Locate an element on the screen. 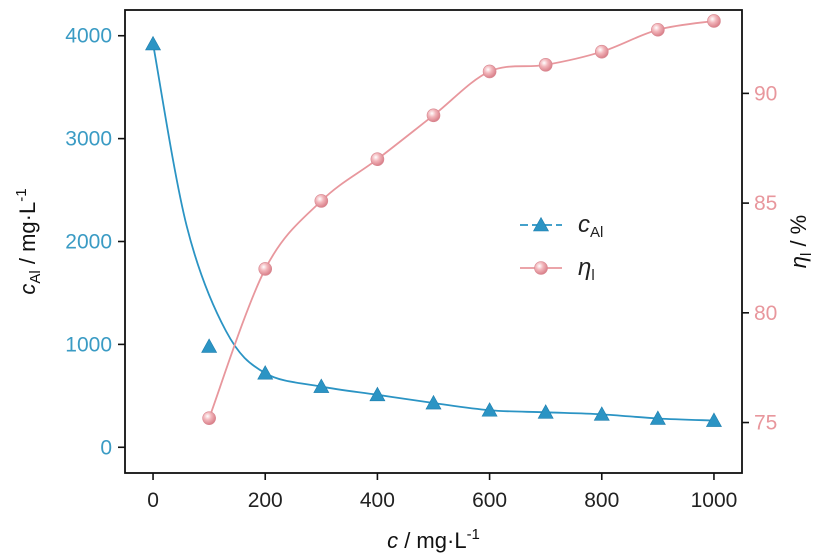 This screenshot has width=827, height=558. x-tick-label: 1000 is located at coordinates (714, 500).